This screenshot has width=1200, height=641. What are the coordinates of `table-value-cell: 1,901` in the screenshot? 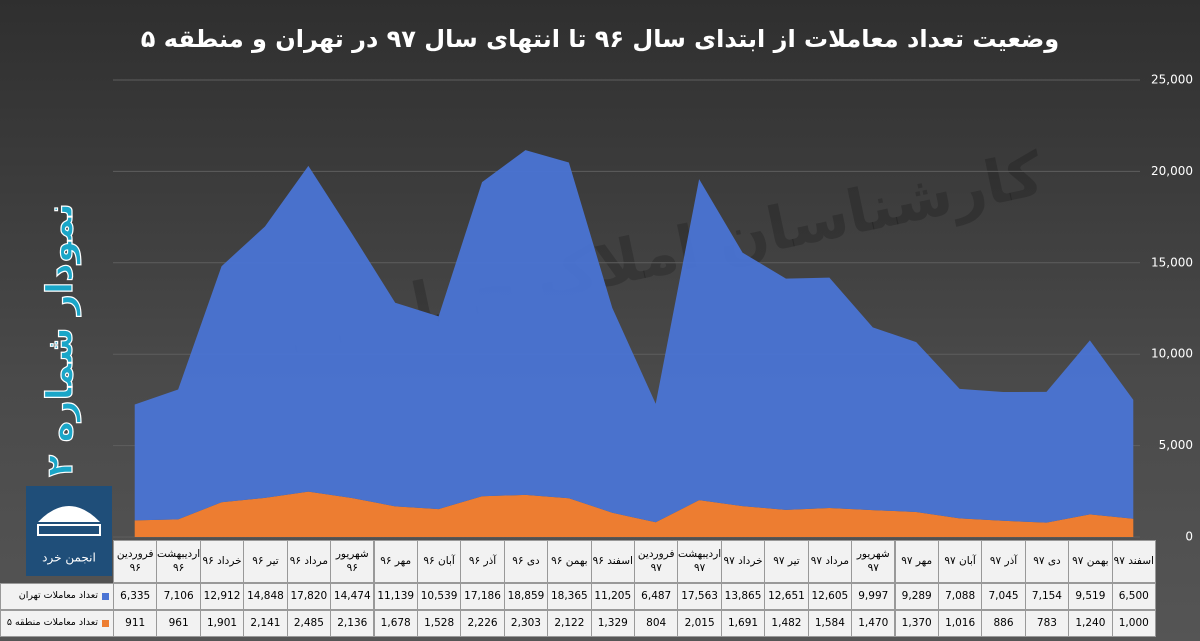 It's located at (222, 623).